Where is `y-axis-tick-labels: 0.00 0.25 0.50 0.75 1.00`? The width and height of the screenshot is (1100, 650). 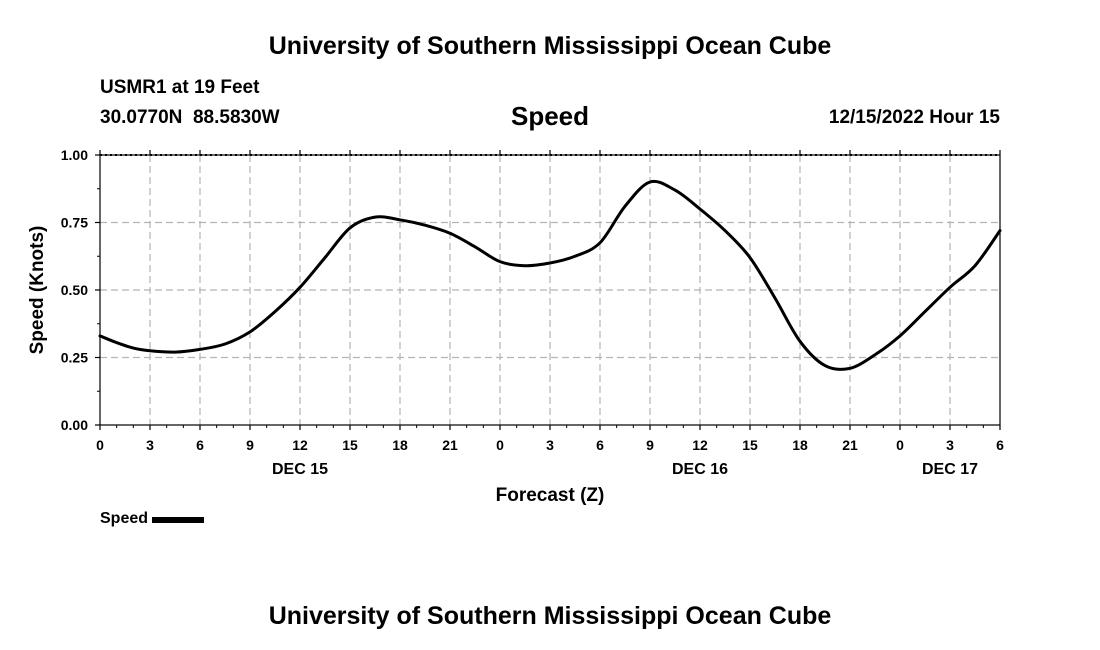 y-axis-tick-labels: 0.00 0.25 0.50 0.75 1.00 is located at coordinates (74, 290).